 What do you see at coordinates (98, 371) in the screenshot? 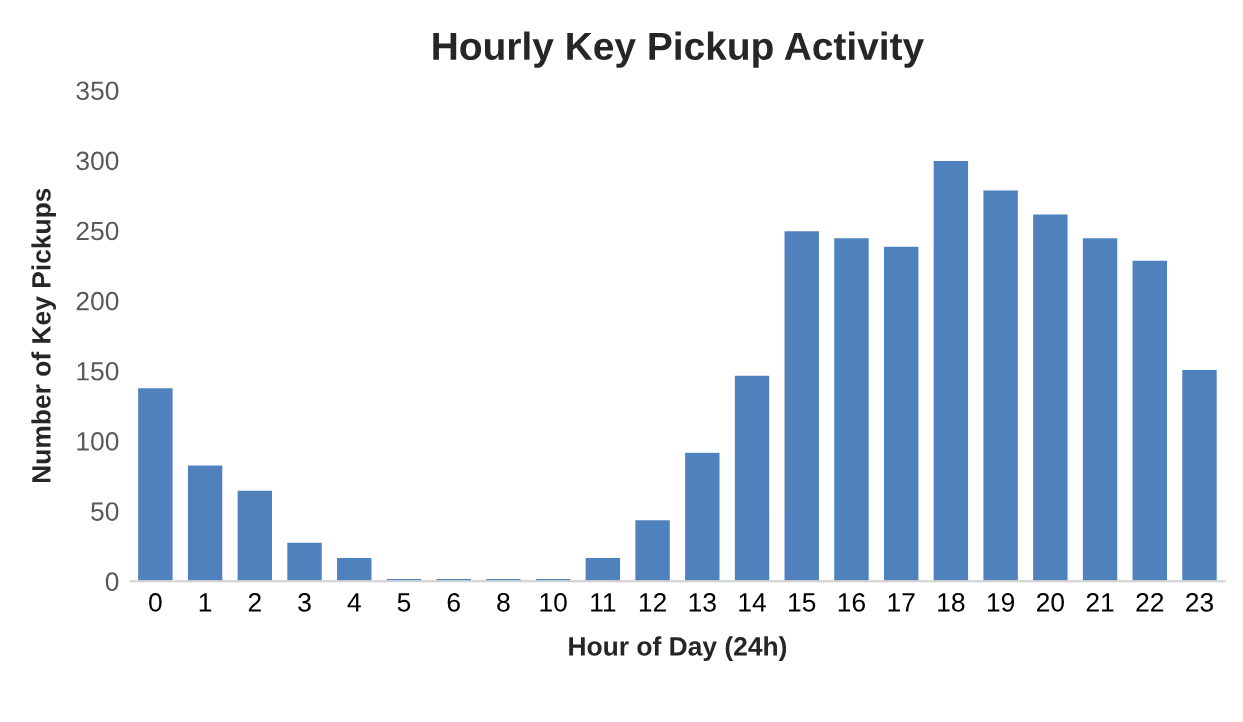
I see `y-tick-label: 150` at bounding box center [98, 371].